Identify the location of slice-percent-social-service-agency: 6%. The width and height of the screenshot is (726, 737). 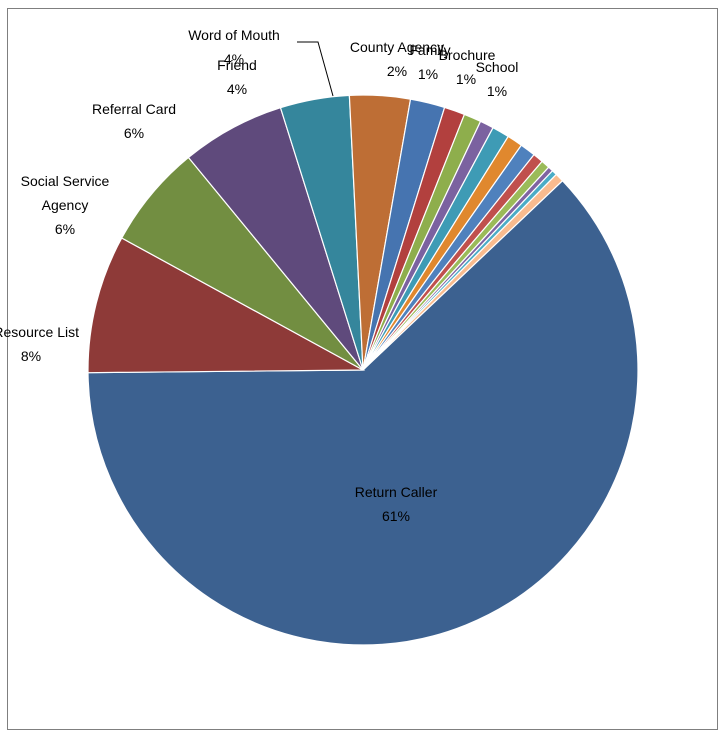
(65, 229).